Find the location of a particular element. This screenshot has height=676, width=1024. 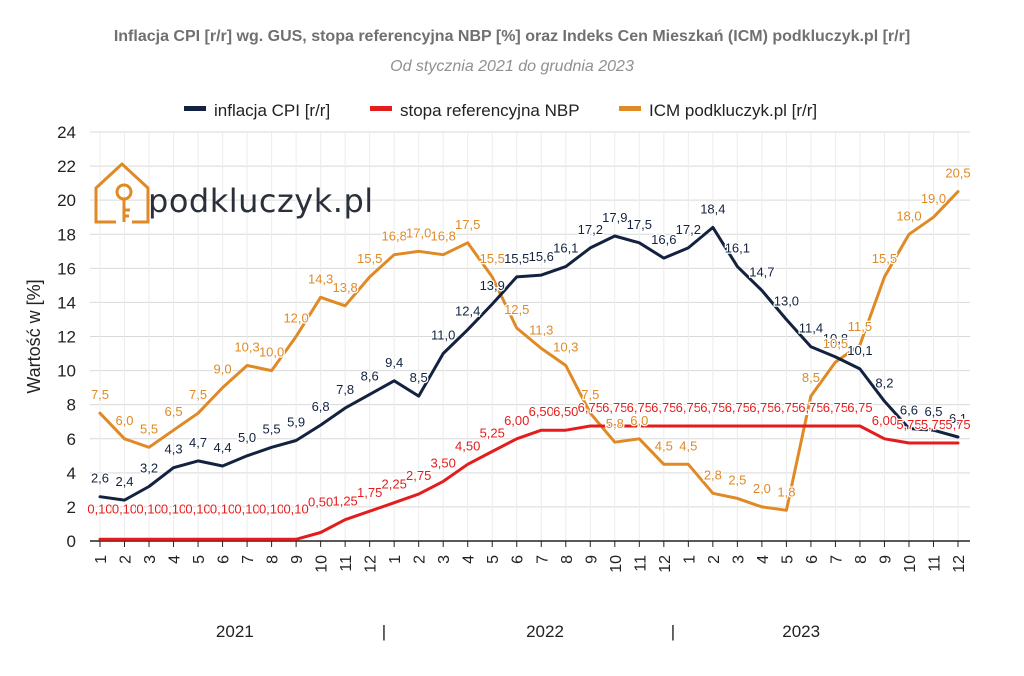

data-label: 6,50 is located at coordinates (565, 411).